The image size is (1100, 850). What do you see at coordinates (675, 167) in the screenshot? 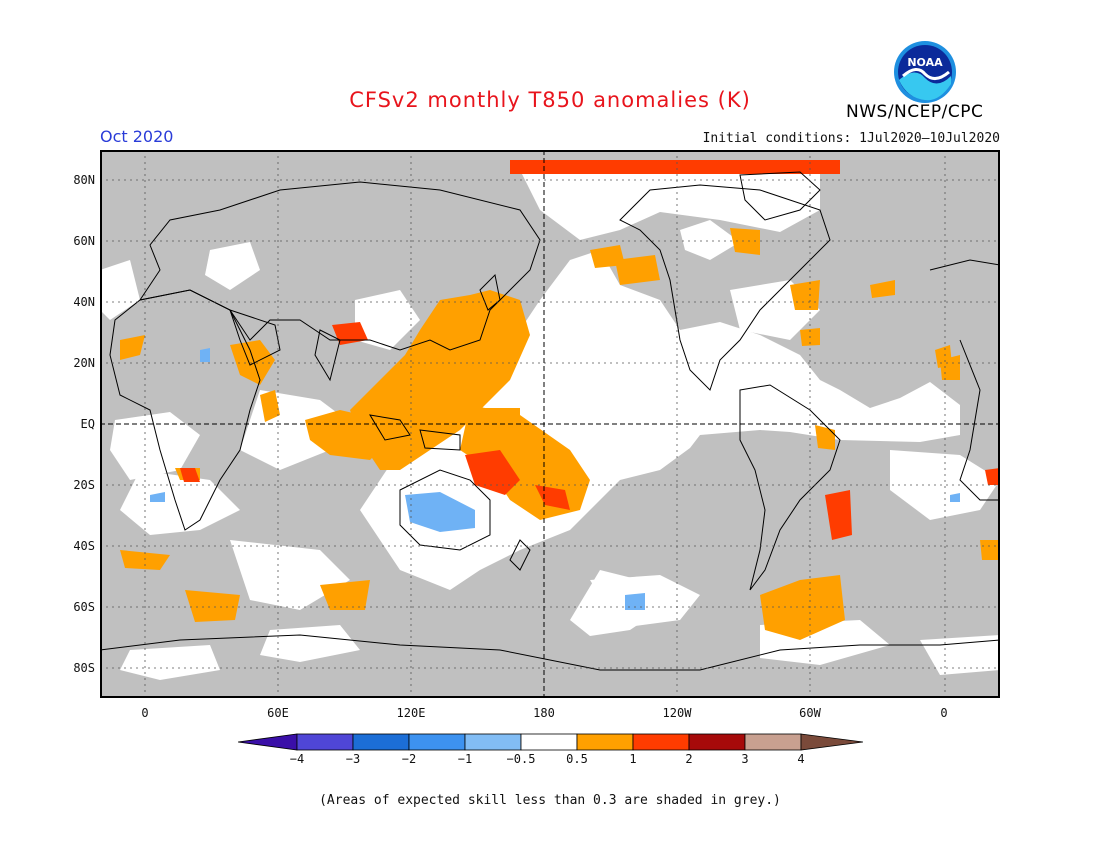
I see `arctic-red-band` at bounding box center [675, 167].